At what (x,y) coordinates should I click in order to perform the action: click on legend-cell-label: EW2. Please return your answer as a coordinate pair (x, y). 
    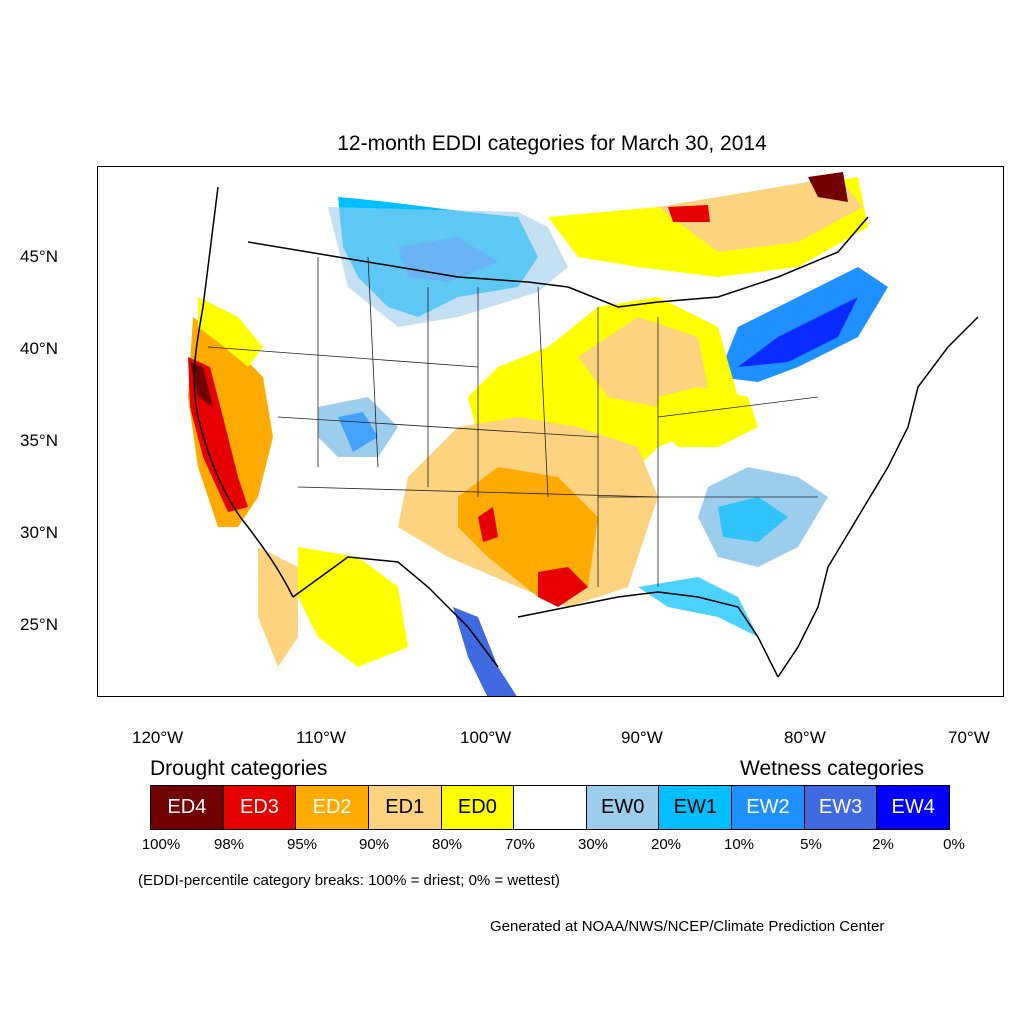
    Looking at the image, I should click on (768, 807).